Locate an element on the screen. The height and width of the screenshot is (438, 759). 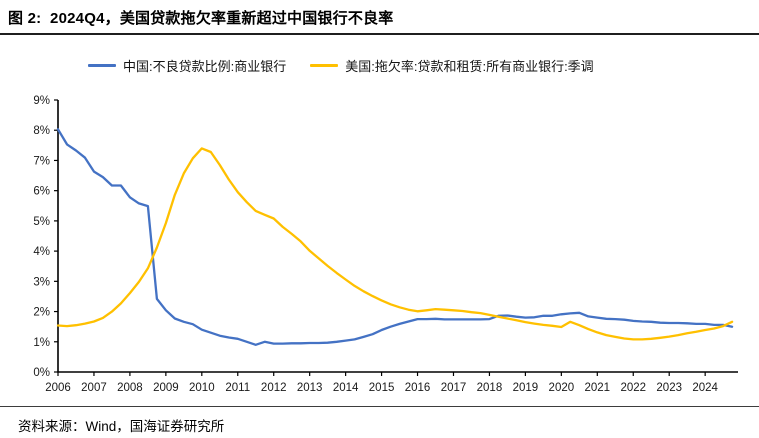
x-axis-label: 2006 is located at coordinates (58, 388).